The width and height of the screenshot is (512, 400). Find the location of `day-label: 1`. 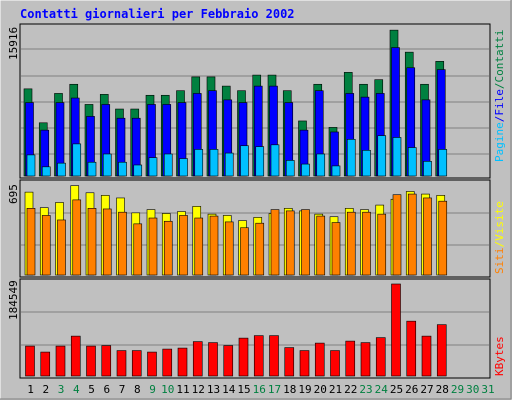

day-label: 1 is located at coordinates (30, 389).